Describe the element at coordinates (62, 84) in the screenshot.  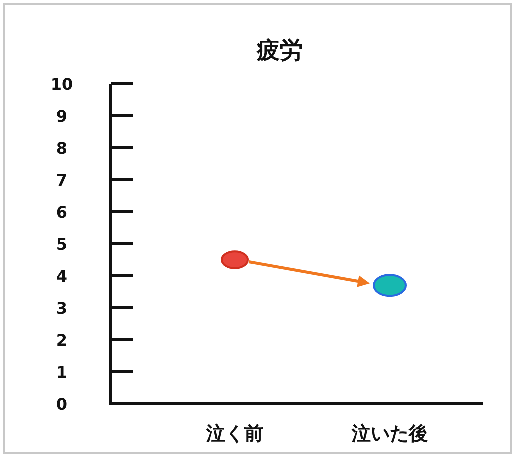
I see `y-tick-label: 10` at that location.